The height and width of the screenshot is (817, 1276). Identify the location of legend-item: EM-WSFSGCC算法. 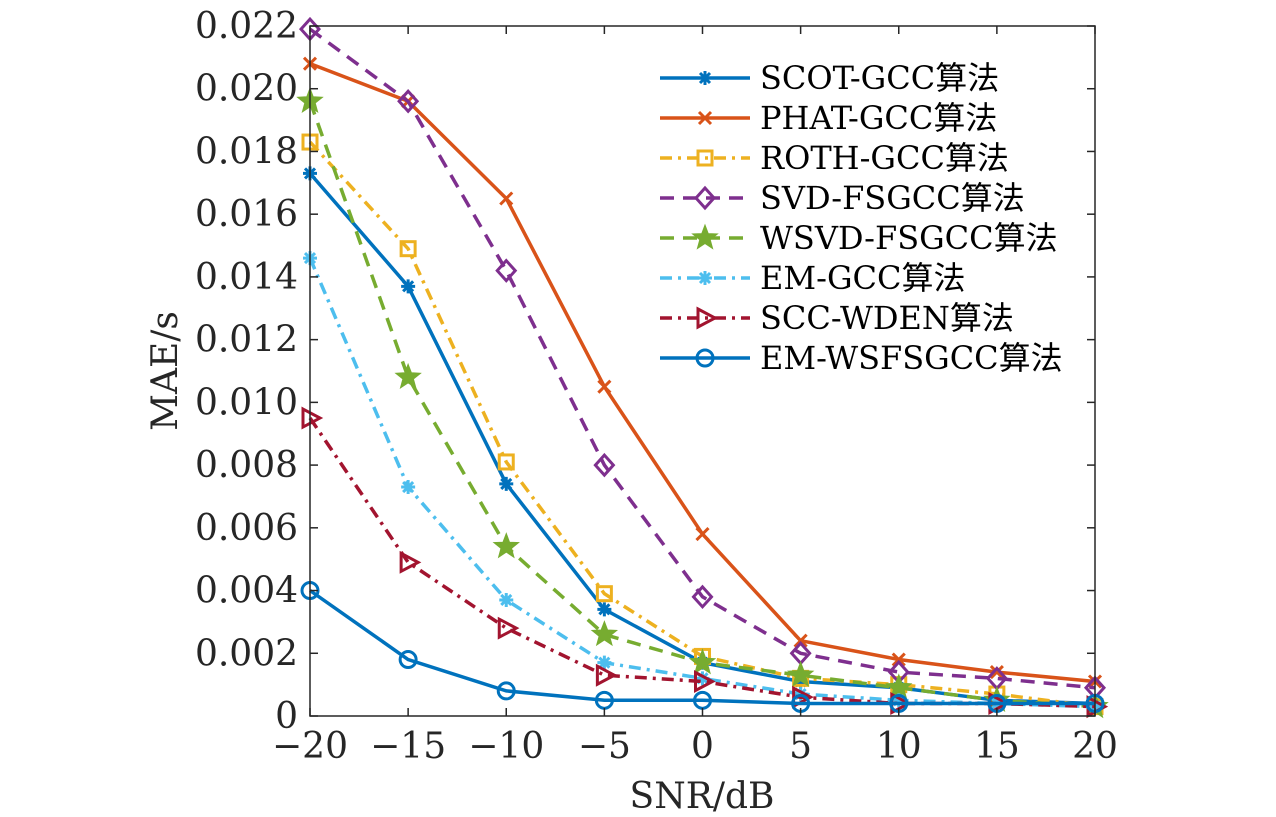
(861, 358).